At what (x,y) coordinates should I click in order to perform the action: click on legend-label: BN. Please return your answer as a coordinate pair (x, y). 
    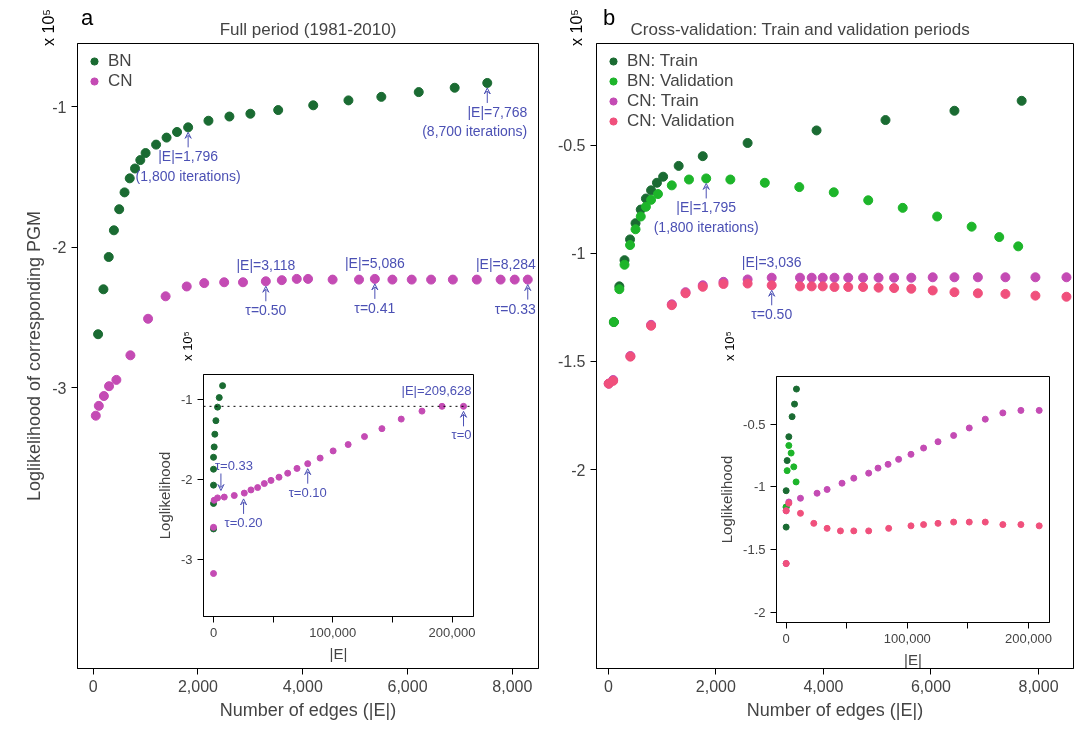
    Looking at the image, I should click on (120, 61).